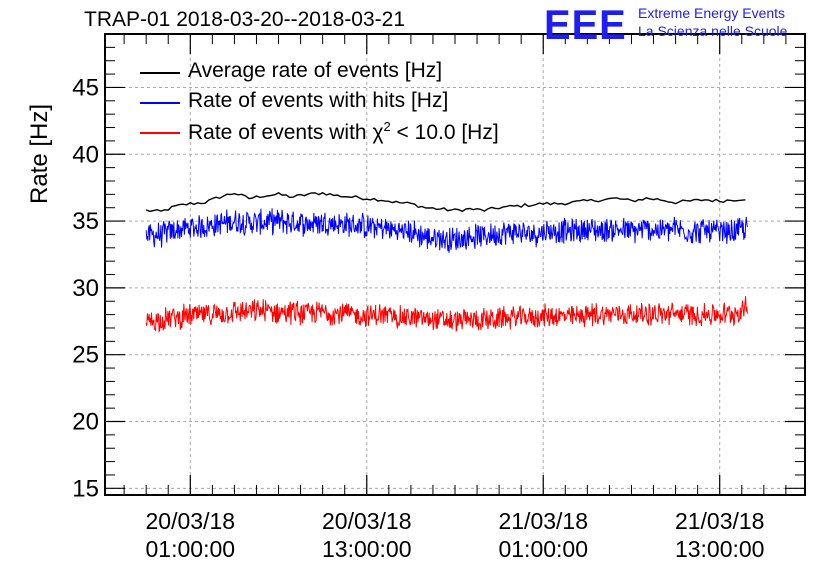  I want to click on series-line-chi2, so click(446, 315).